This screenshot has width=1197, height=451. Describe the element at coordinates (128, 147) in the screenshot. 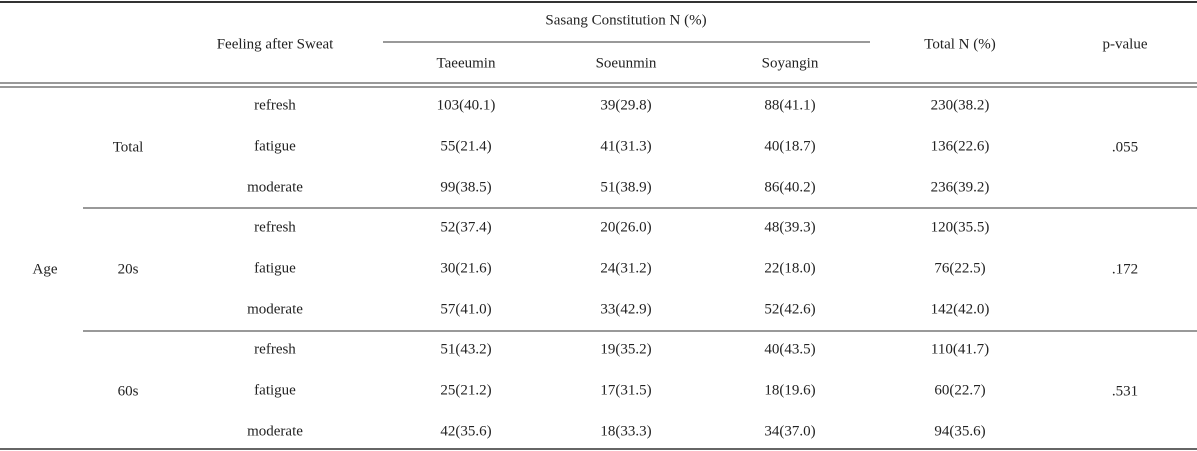

I see `group-label: Total` at that location.